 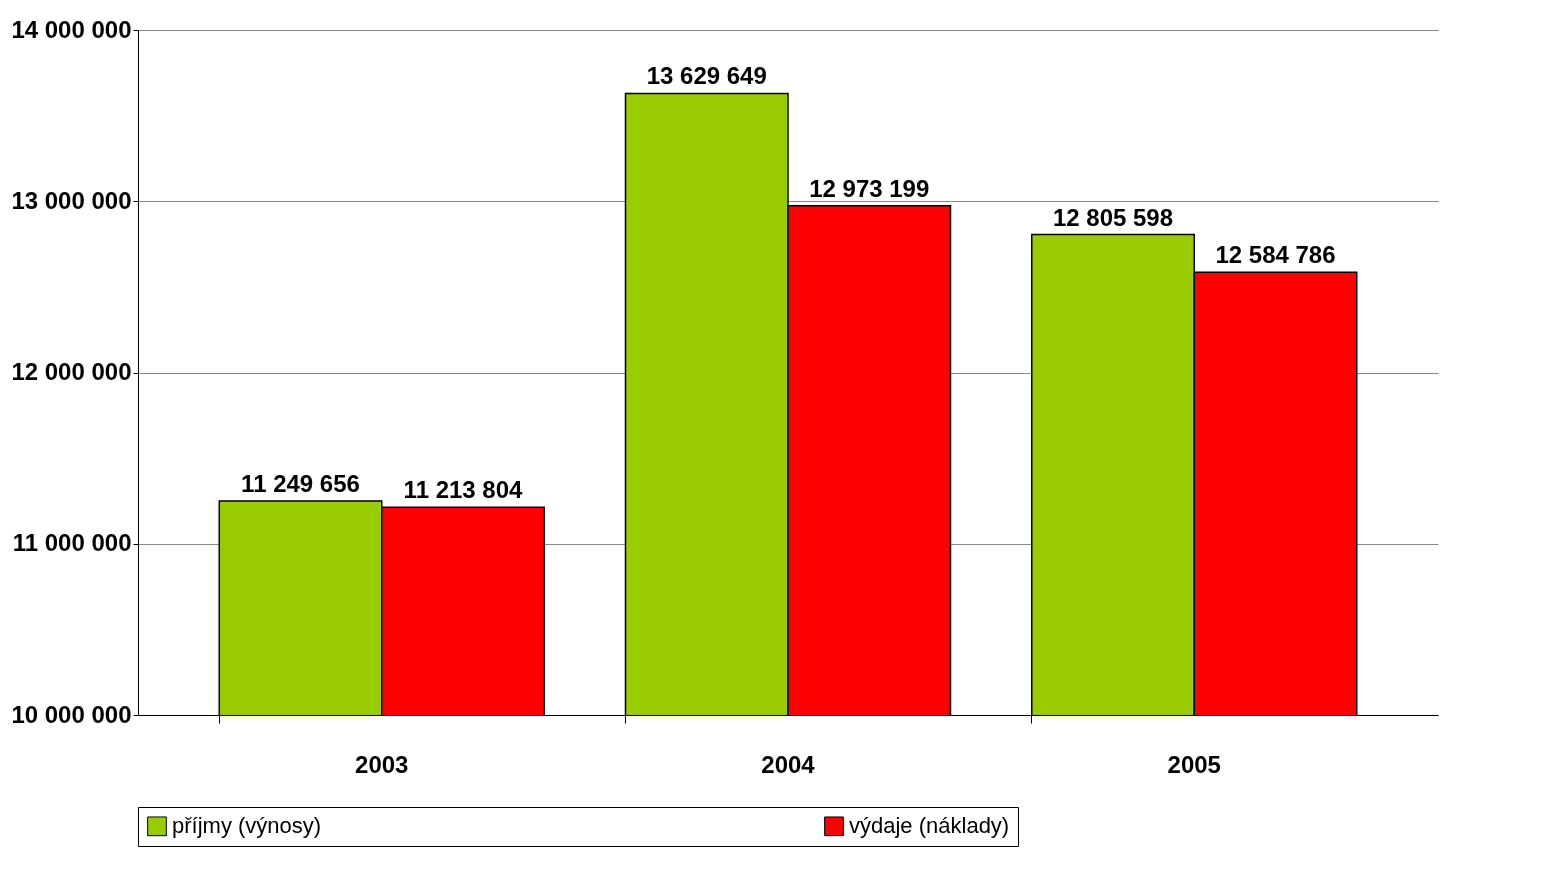 What do you see at coordinates (788, 764) in the screenshot?
I see `x-tick-label: 2004` at bounding box center [788, 764].